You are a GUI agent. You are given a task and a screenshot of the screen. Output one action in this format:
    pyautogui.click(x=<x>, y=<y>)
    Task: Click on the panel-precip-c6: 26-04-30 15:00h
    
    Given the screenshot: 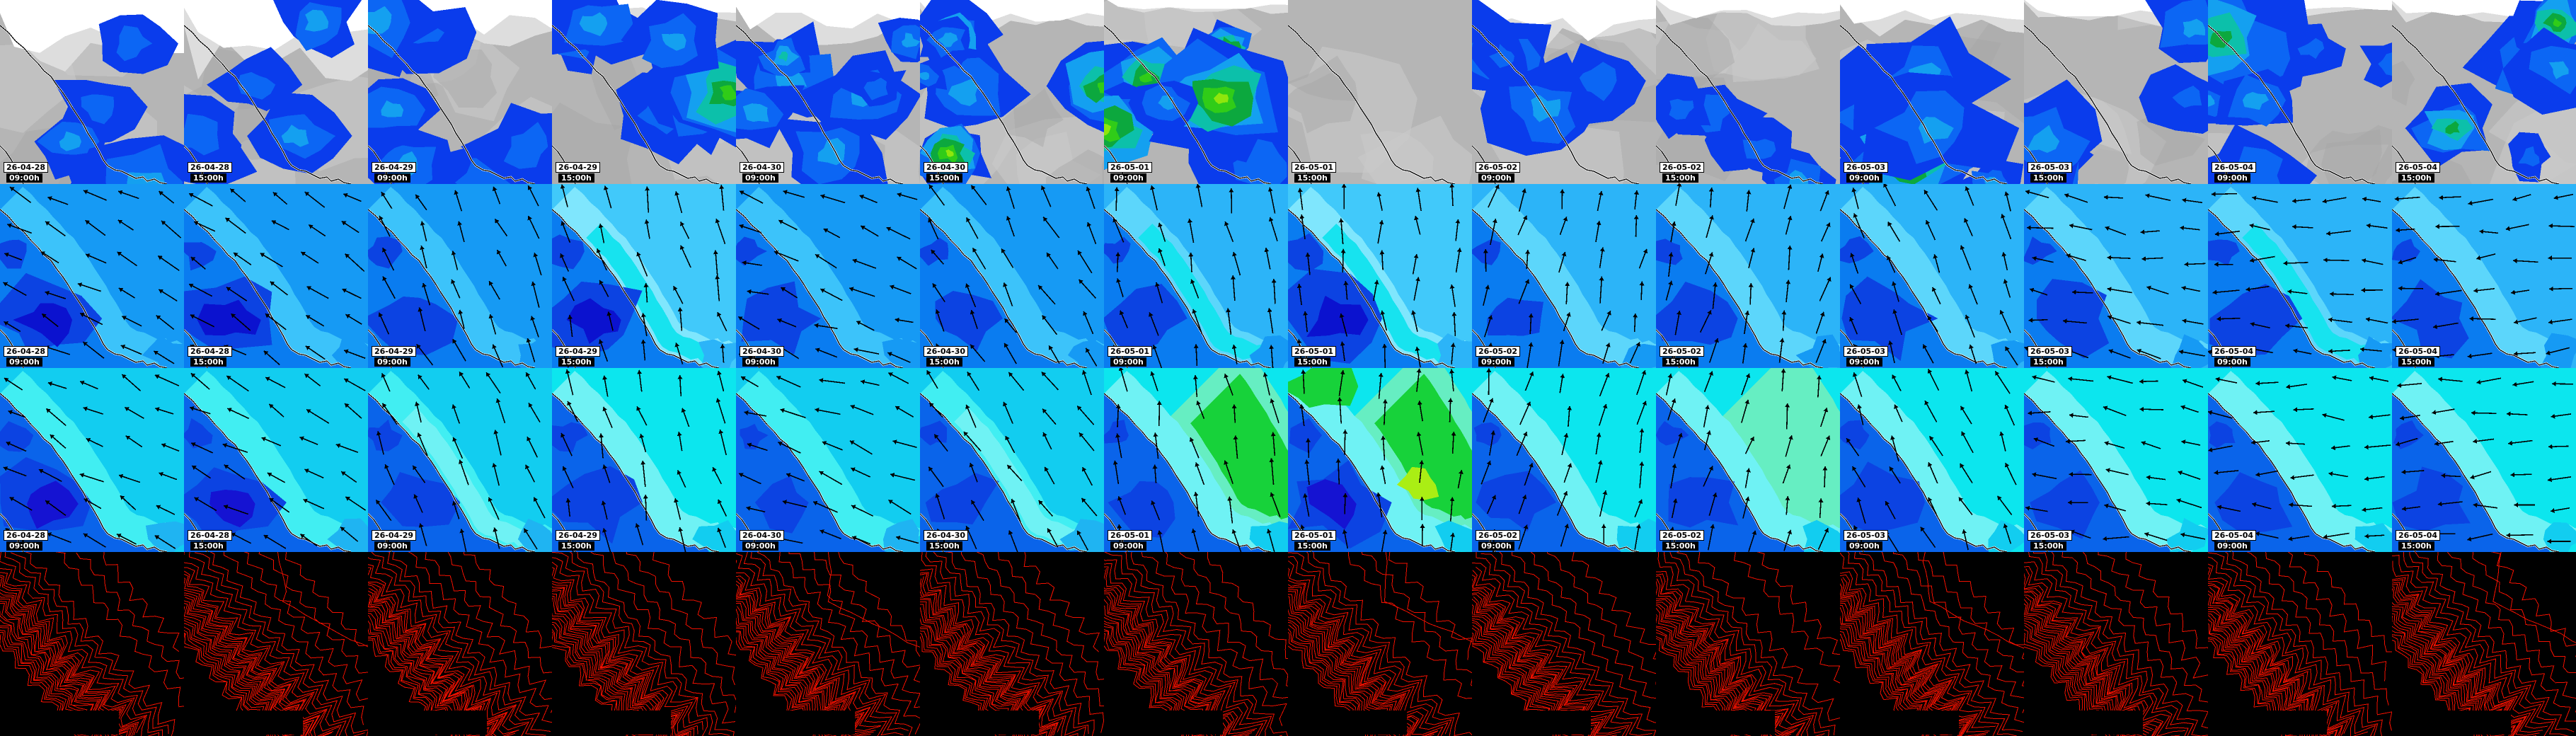 What is the action you would take?
    pyautogui.click(x=1012, y=92)
    